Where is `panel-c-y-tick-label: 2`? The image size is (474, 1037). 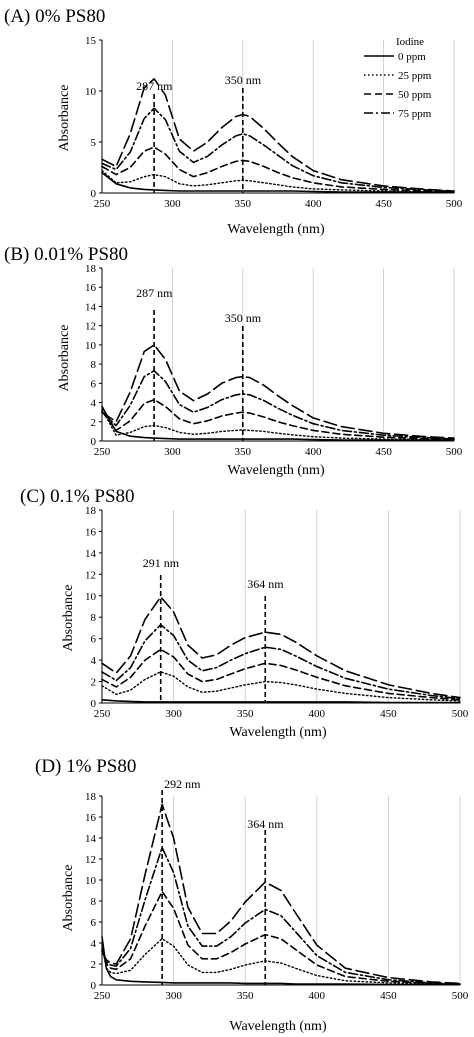
panel-c-y-tick-label: 2 is located at coordinates (94, 683).